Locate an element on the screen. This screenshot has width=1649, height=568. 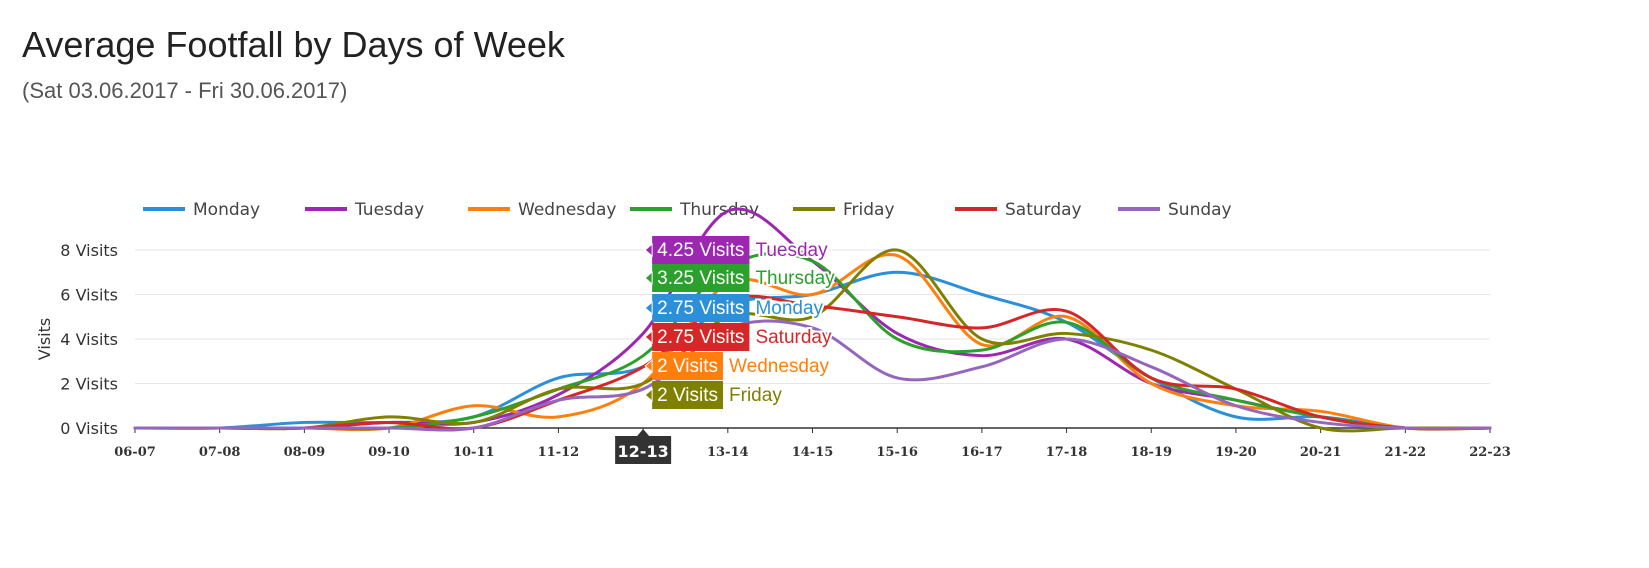
tooltip-series-name: Friday is located at coordinates (755, 395).